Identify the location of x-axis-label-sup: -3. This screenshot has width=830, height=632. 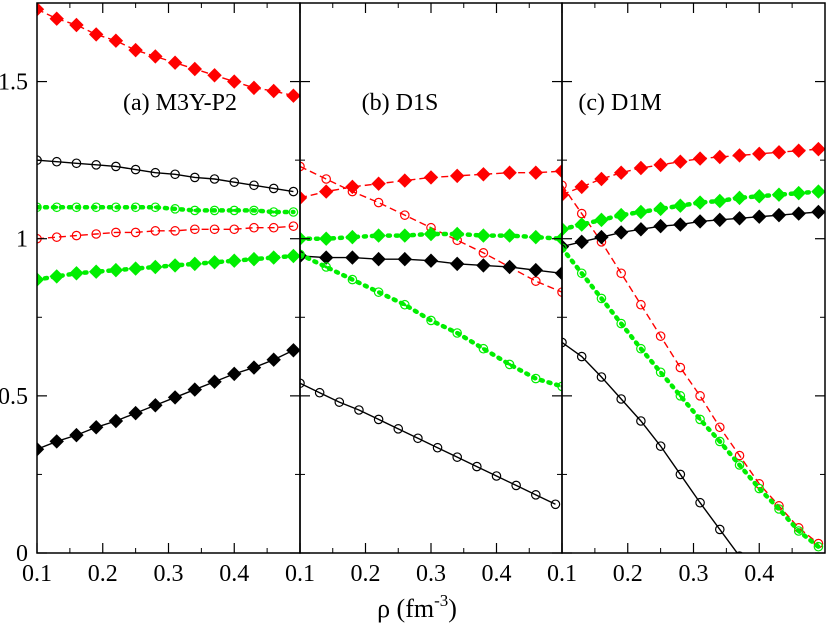
(441, 600).